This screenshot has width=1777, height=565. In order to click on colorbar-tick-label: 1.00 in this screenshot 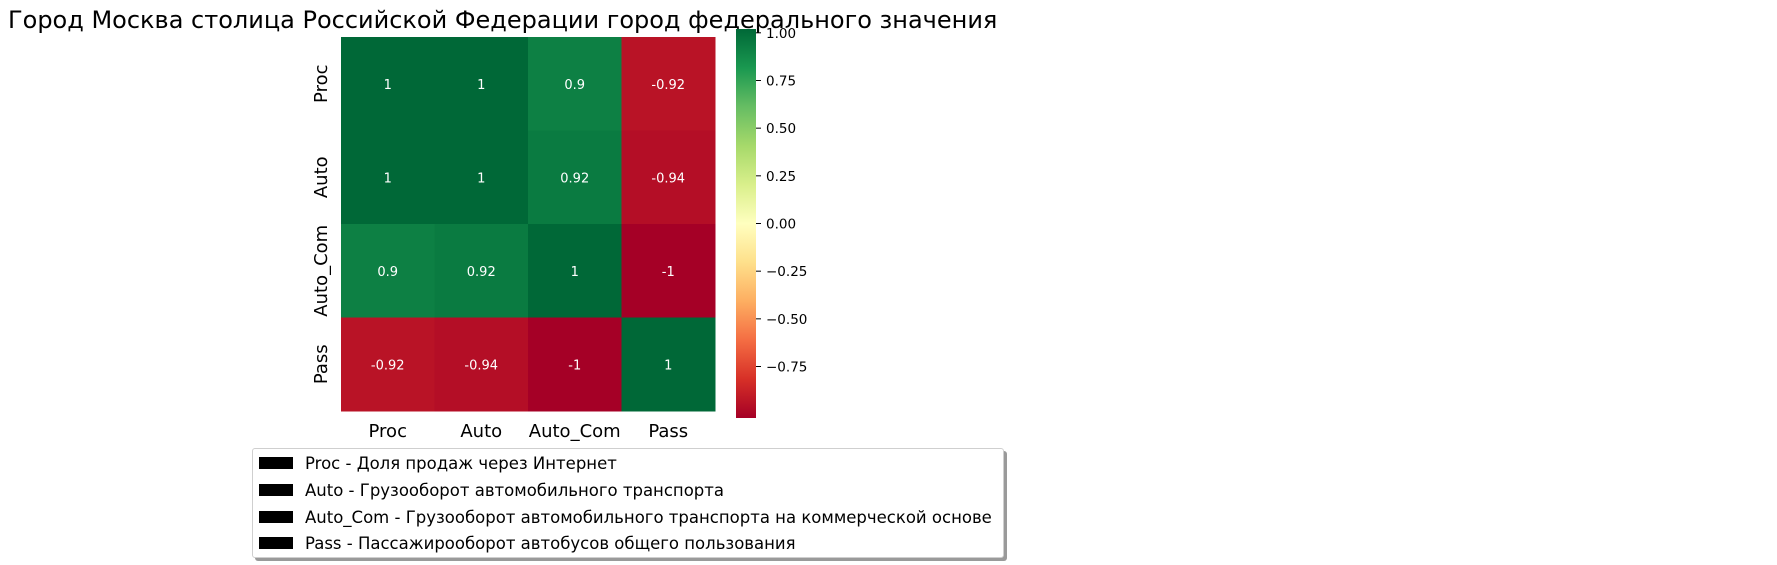, I will do `click(781, 34)`.